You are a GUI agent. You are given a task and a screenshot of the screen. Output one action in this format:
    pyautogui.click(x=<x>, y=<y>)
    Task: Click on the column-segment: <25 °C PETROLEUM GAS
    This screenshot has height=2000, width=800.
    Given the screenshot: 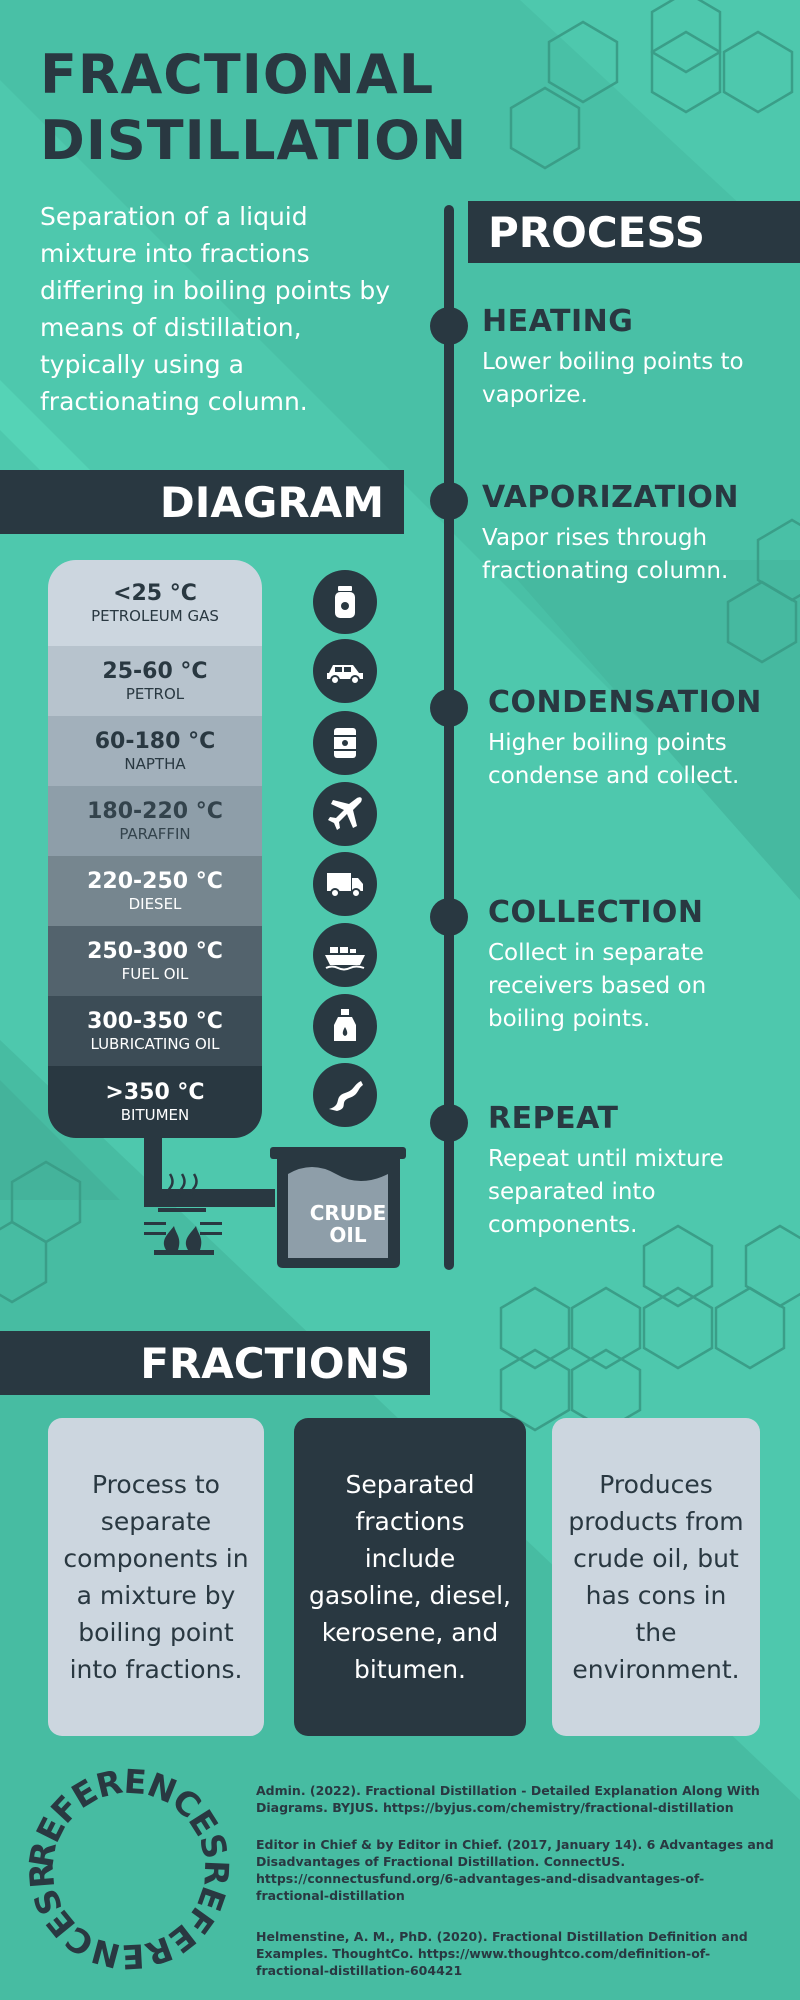 What is the action you would take?
    pyautogui.click(x=155, y=603)
    